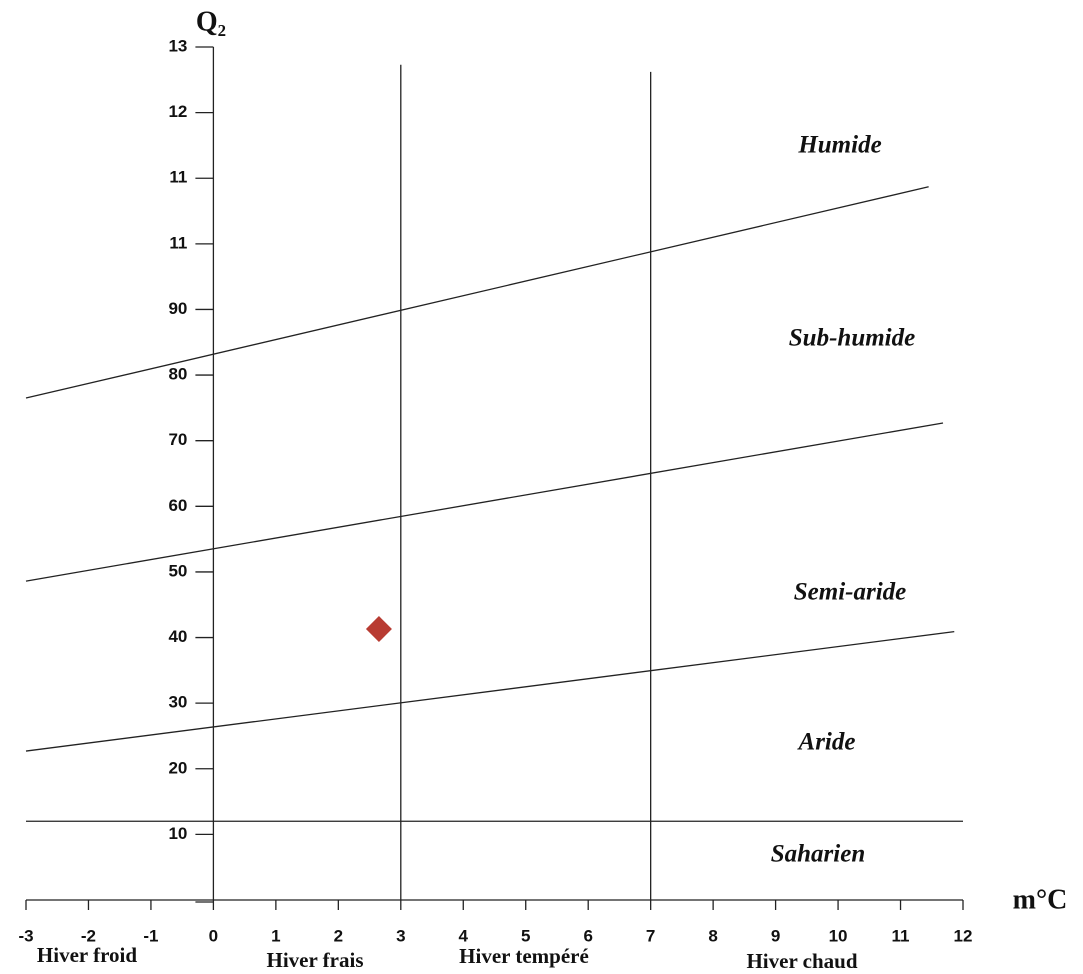  What do you see at coordinates (177, 570) in the screenshot?
I see `y-tick-label: 50` at bounding box center [177, 570].